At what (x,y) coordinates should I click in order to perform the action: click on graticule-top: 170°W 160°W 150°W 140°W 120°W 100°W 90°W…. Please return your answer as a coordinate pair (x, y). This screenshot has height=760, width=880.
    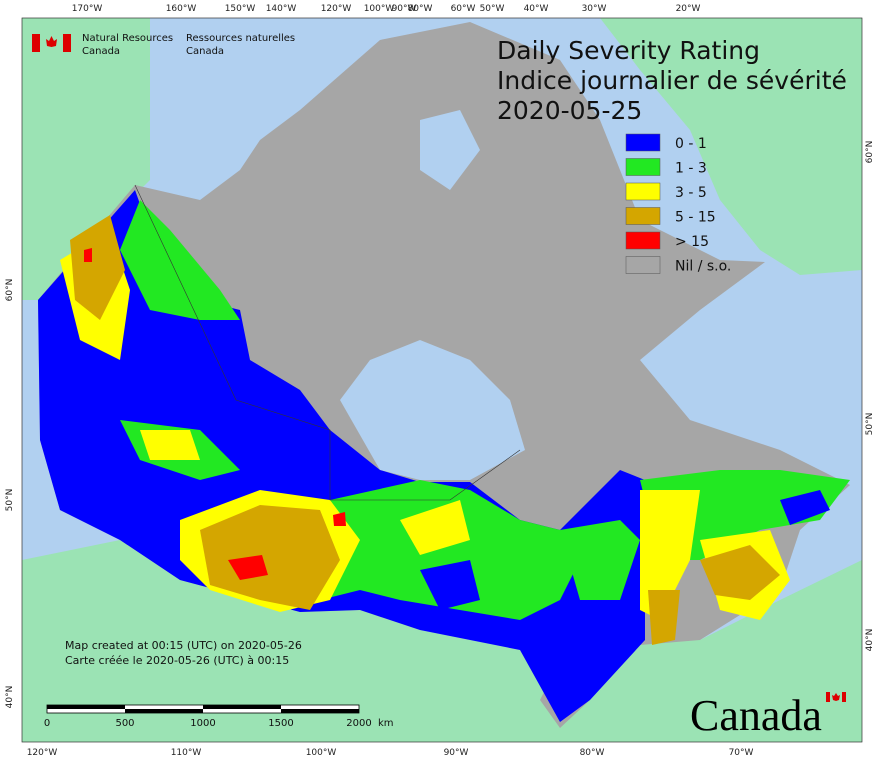
    Looking at the image, I should click on (386, 9).